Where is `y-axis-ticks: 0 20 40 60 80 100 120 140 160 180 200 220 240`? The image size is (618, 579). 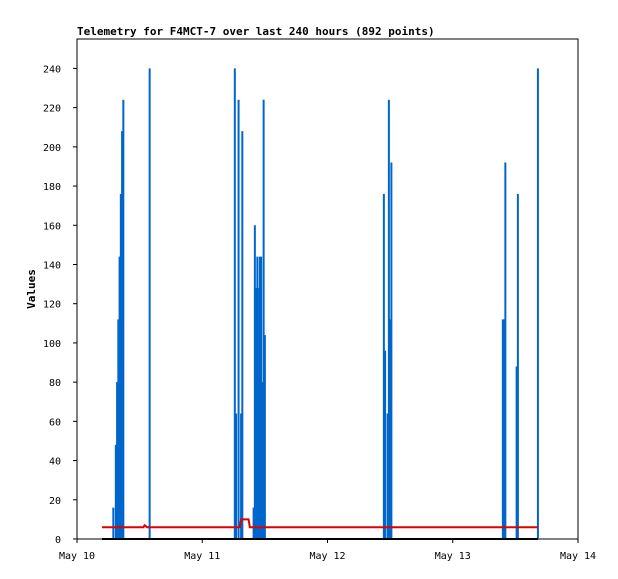
y-axis-ticks: 0 20 40 60 80 100 120 140 160 180 200 220 240 is located at coordinates (60, 305).